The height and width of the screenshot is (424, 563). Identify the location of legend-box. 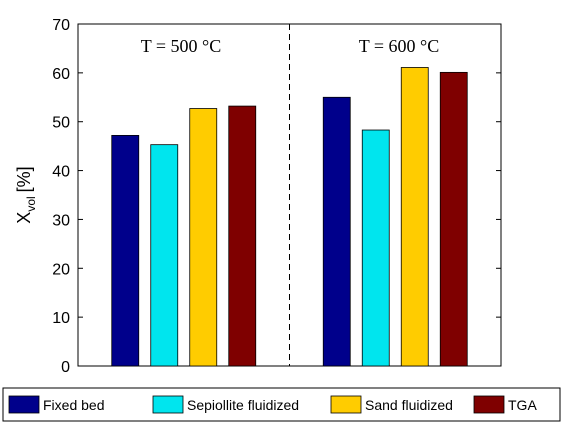
(281, 404).